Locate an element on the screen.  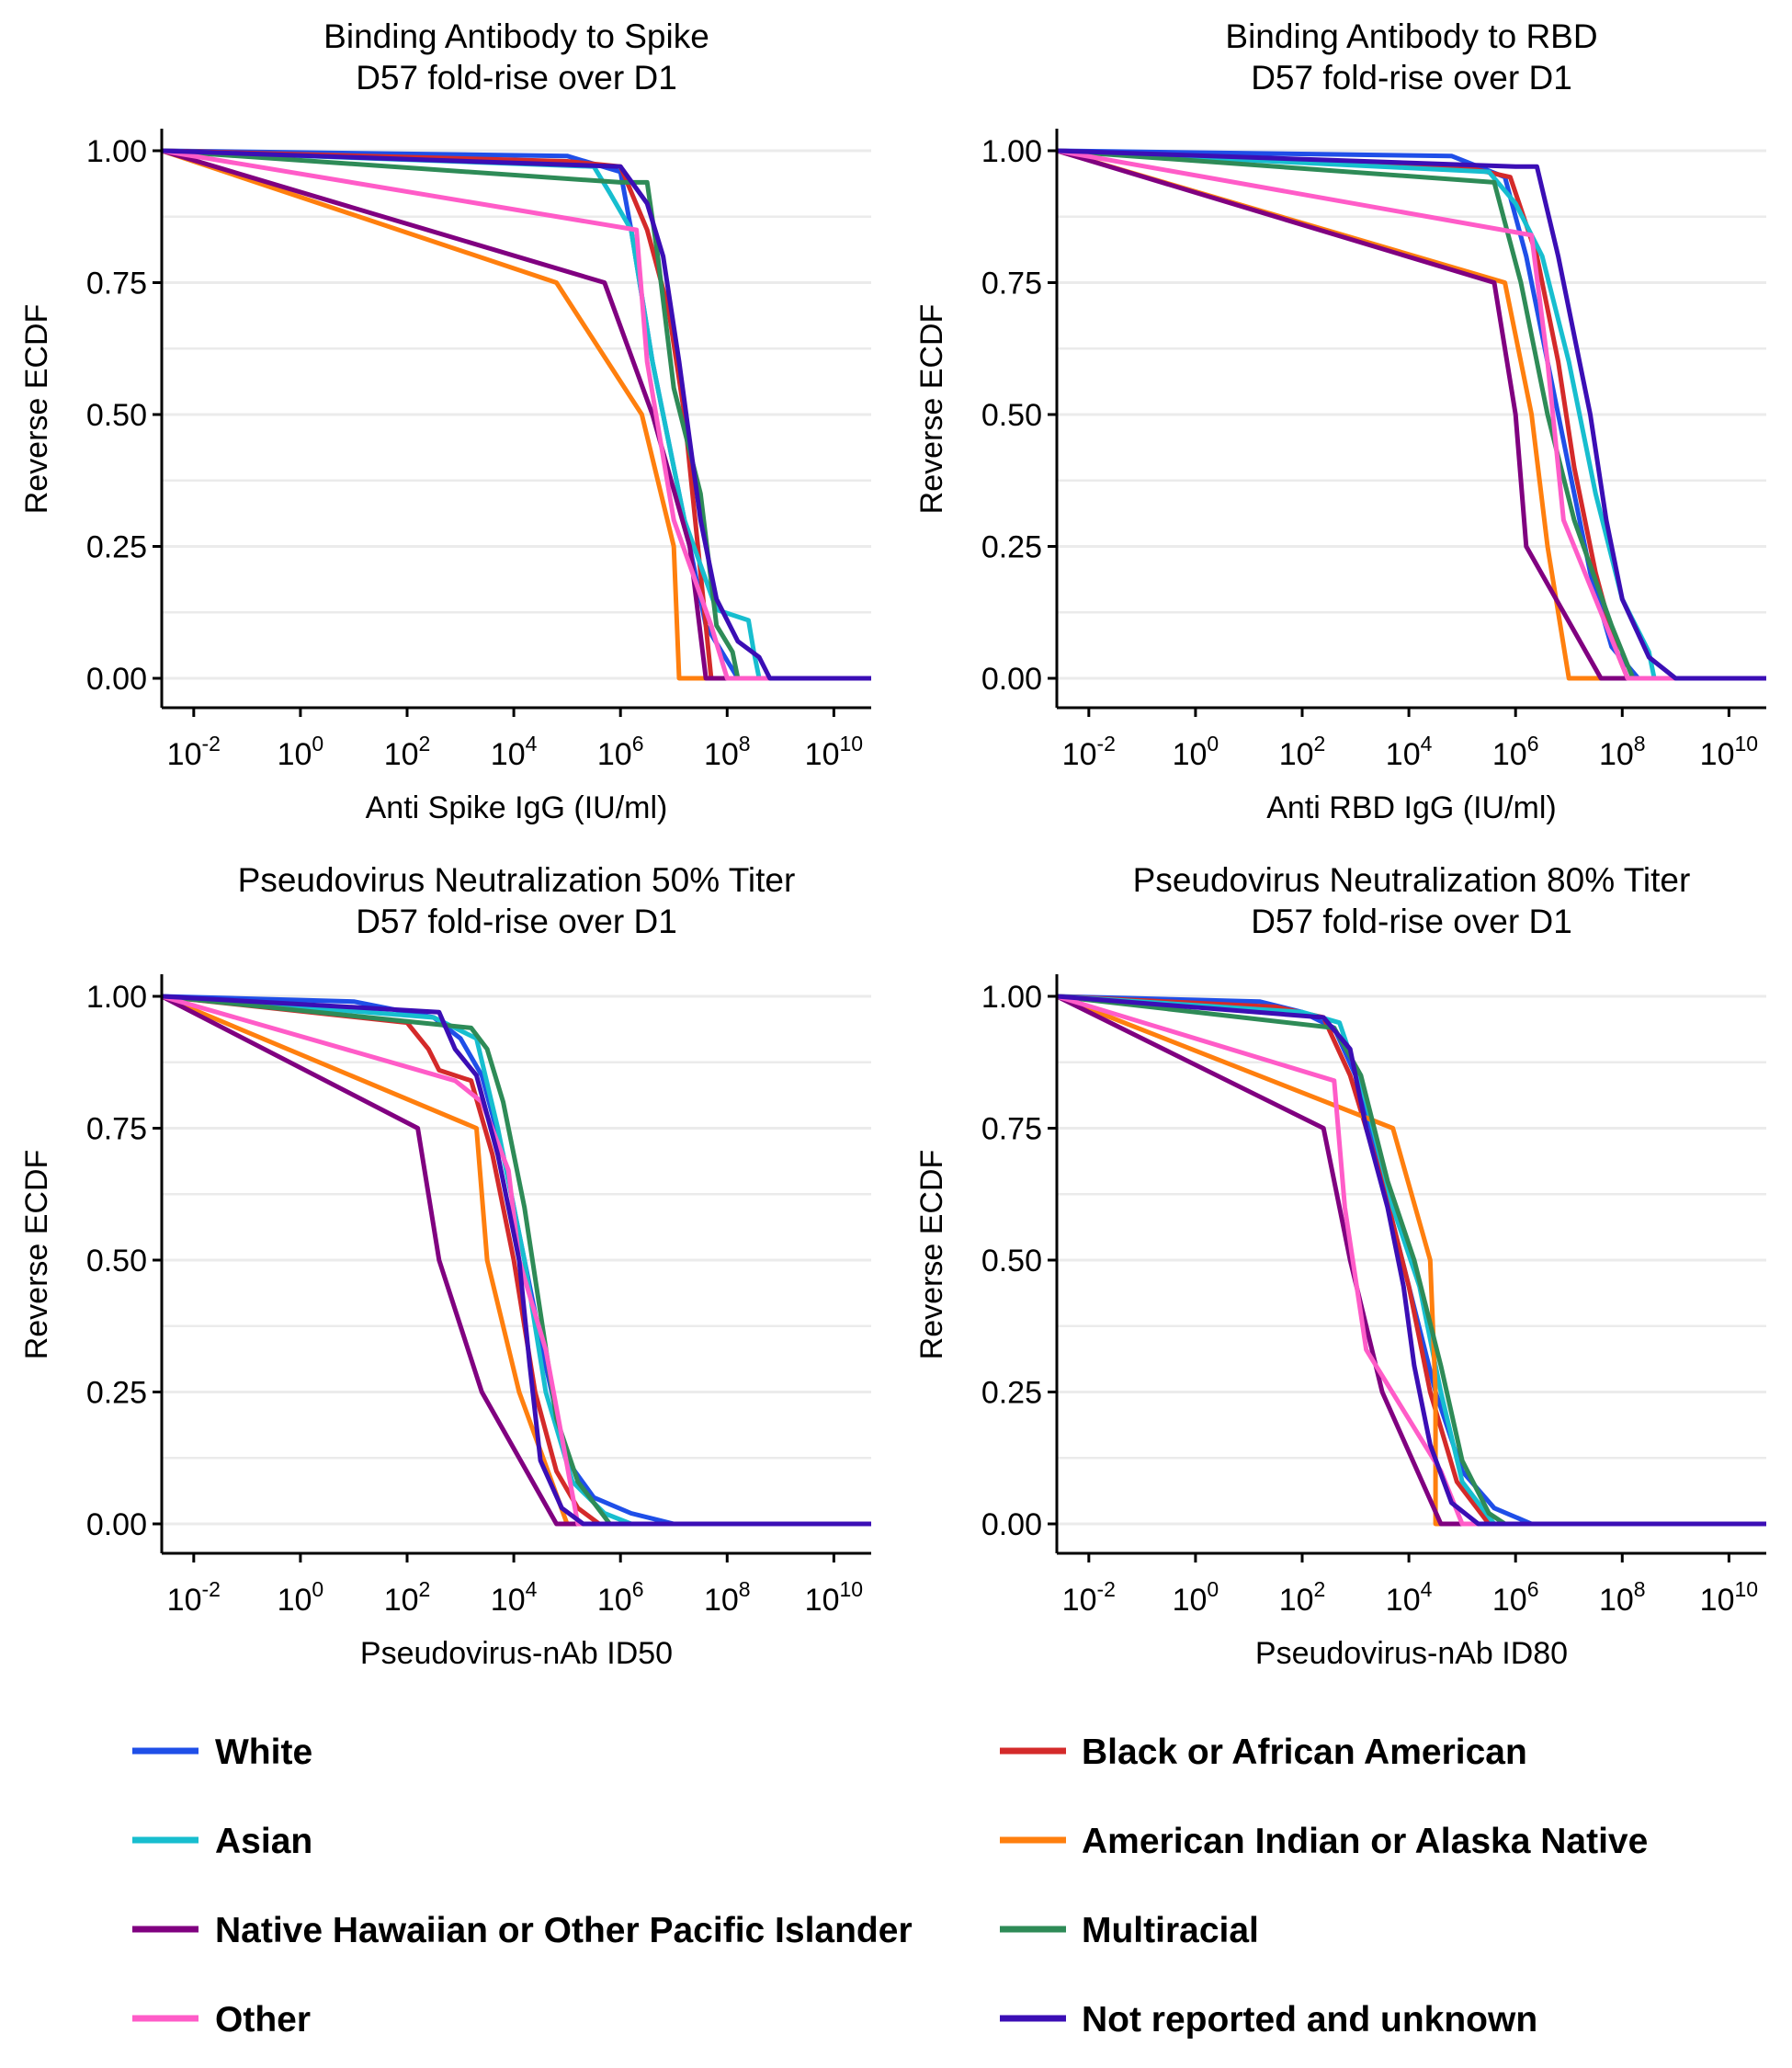
legend-item: Multiracial is located at coordinates (1129, 1930).